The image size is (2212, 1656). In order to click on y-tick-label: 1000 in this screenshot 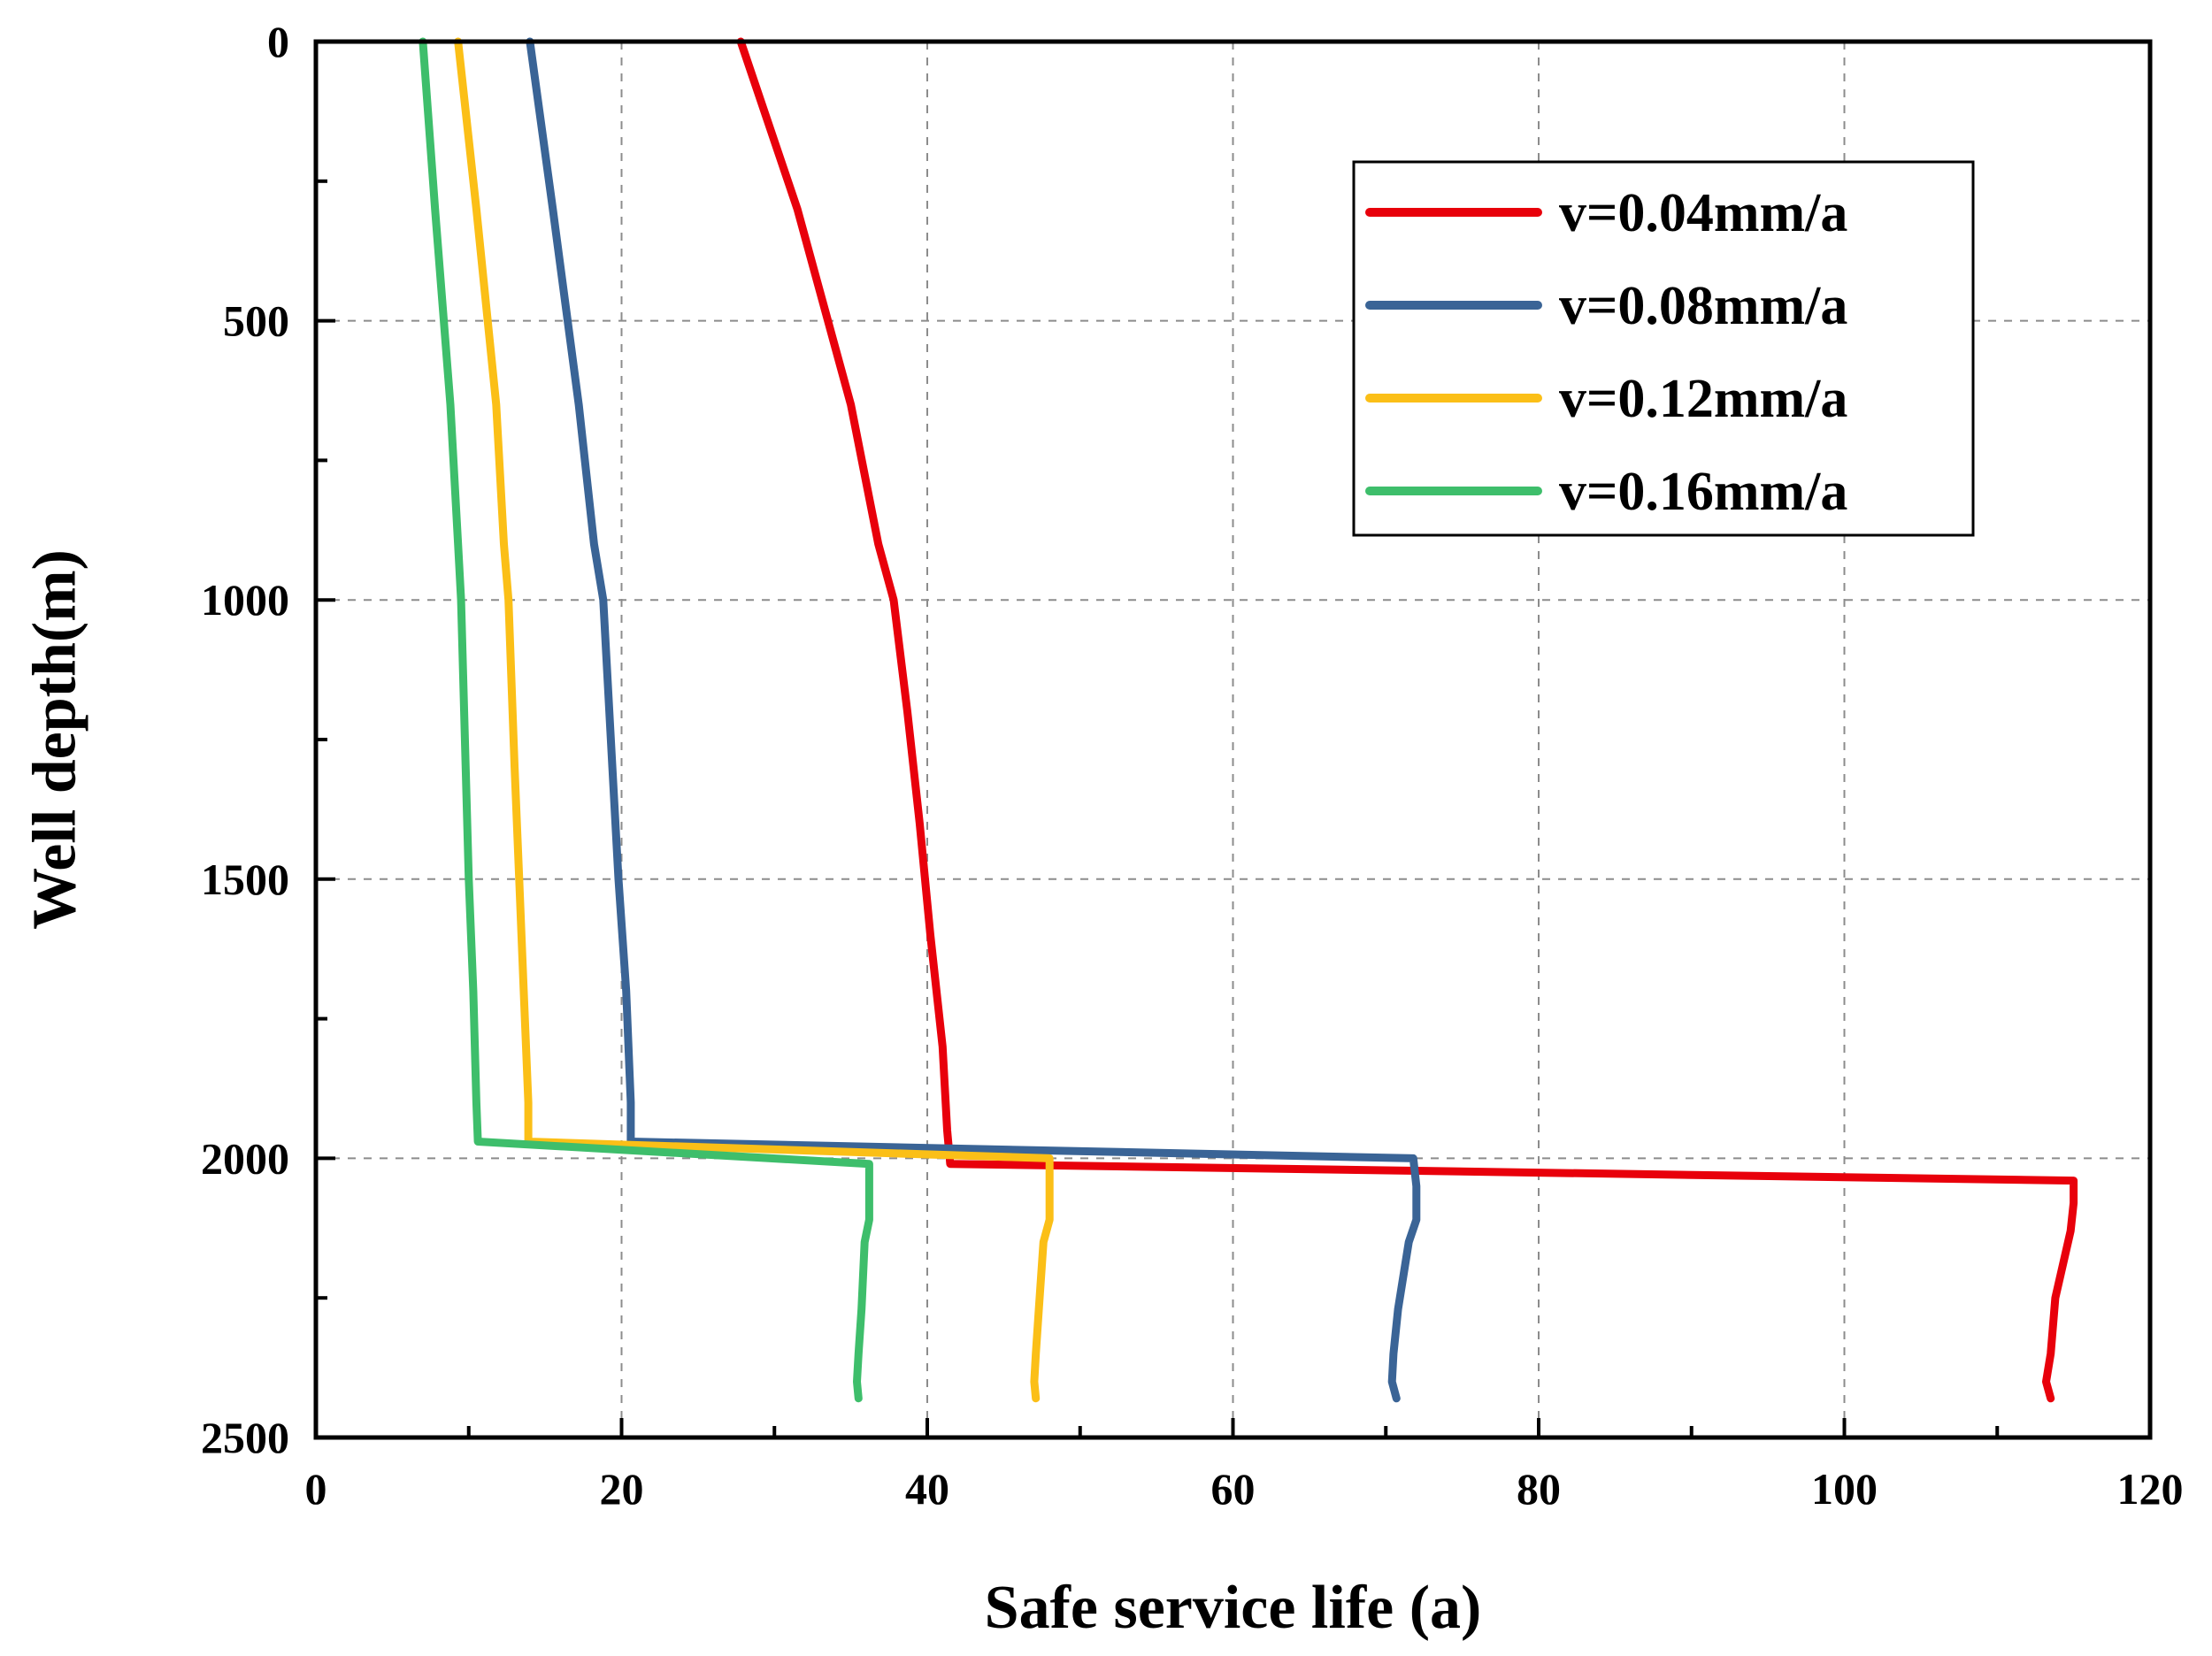, I will do `click(245, 600)`.